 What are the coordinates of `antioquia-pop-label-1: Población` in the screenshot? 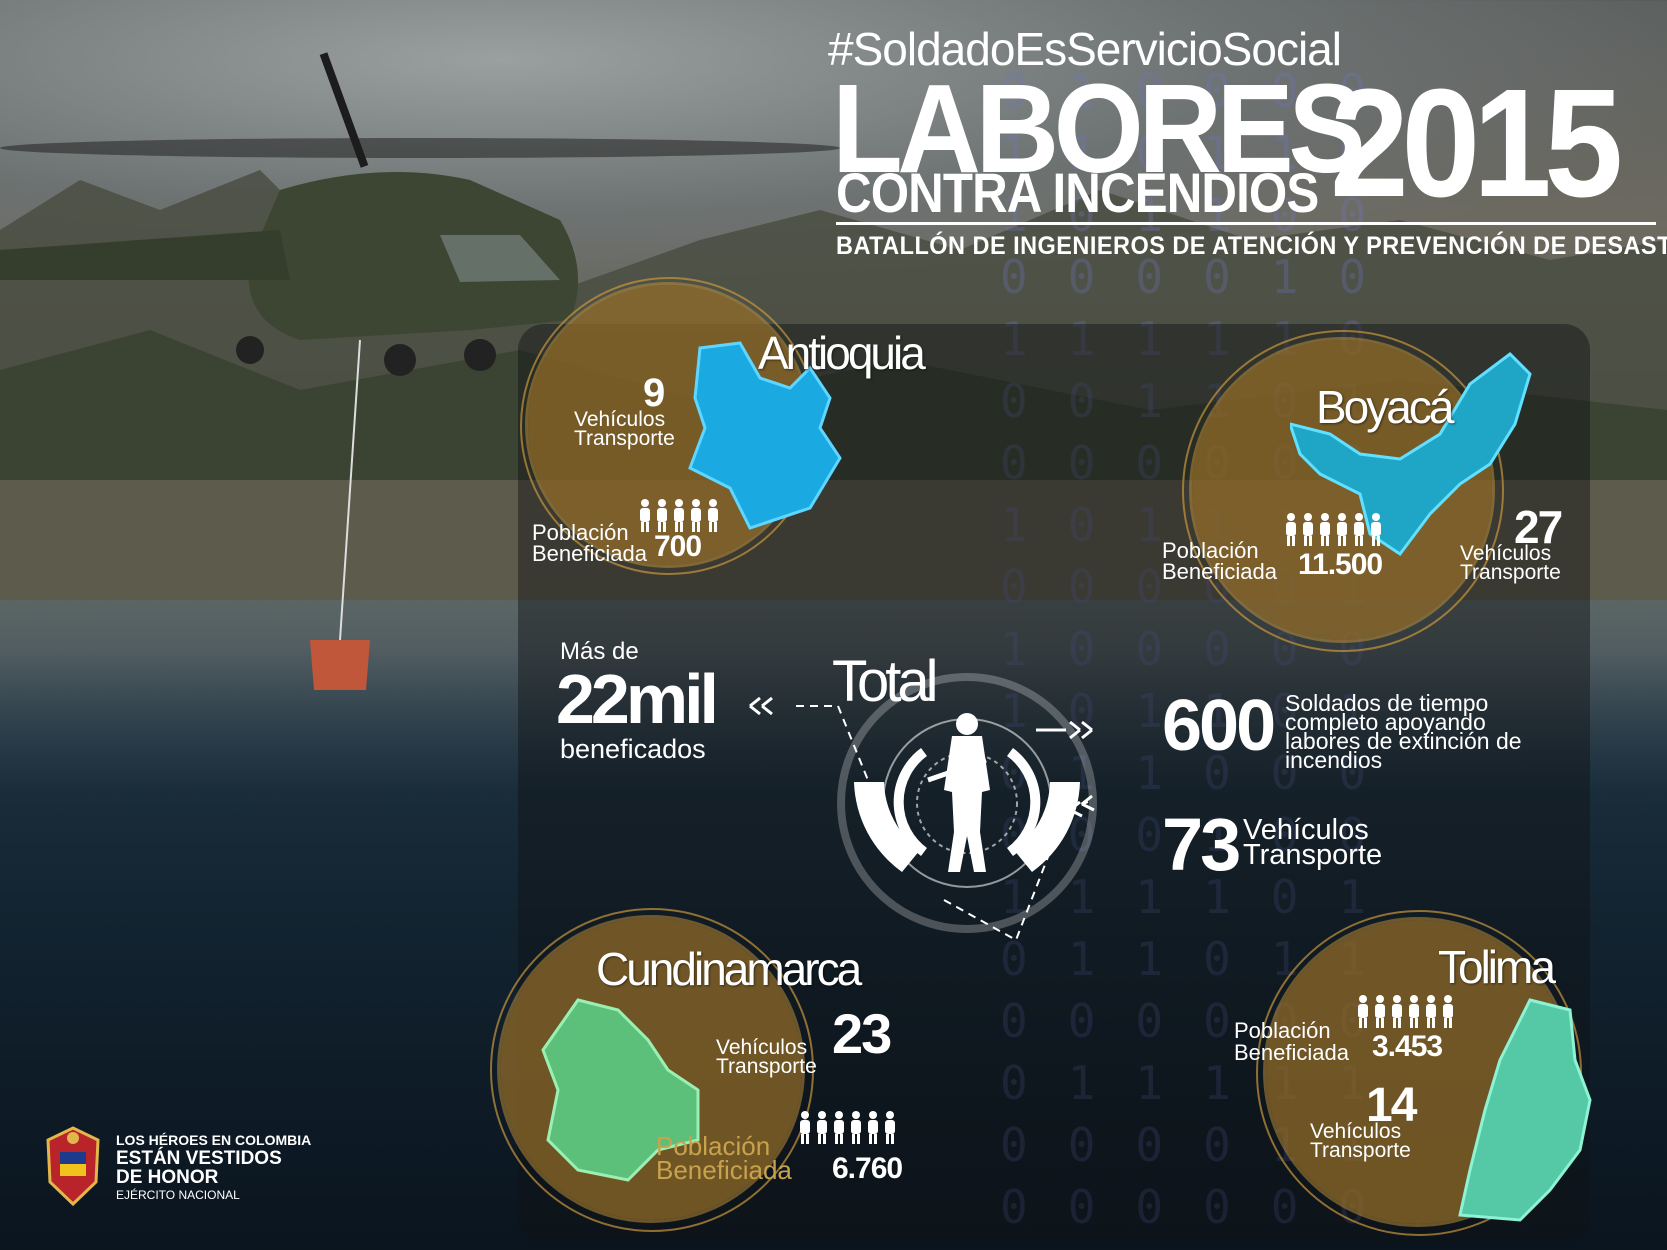 It's located at (580, 532).